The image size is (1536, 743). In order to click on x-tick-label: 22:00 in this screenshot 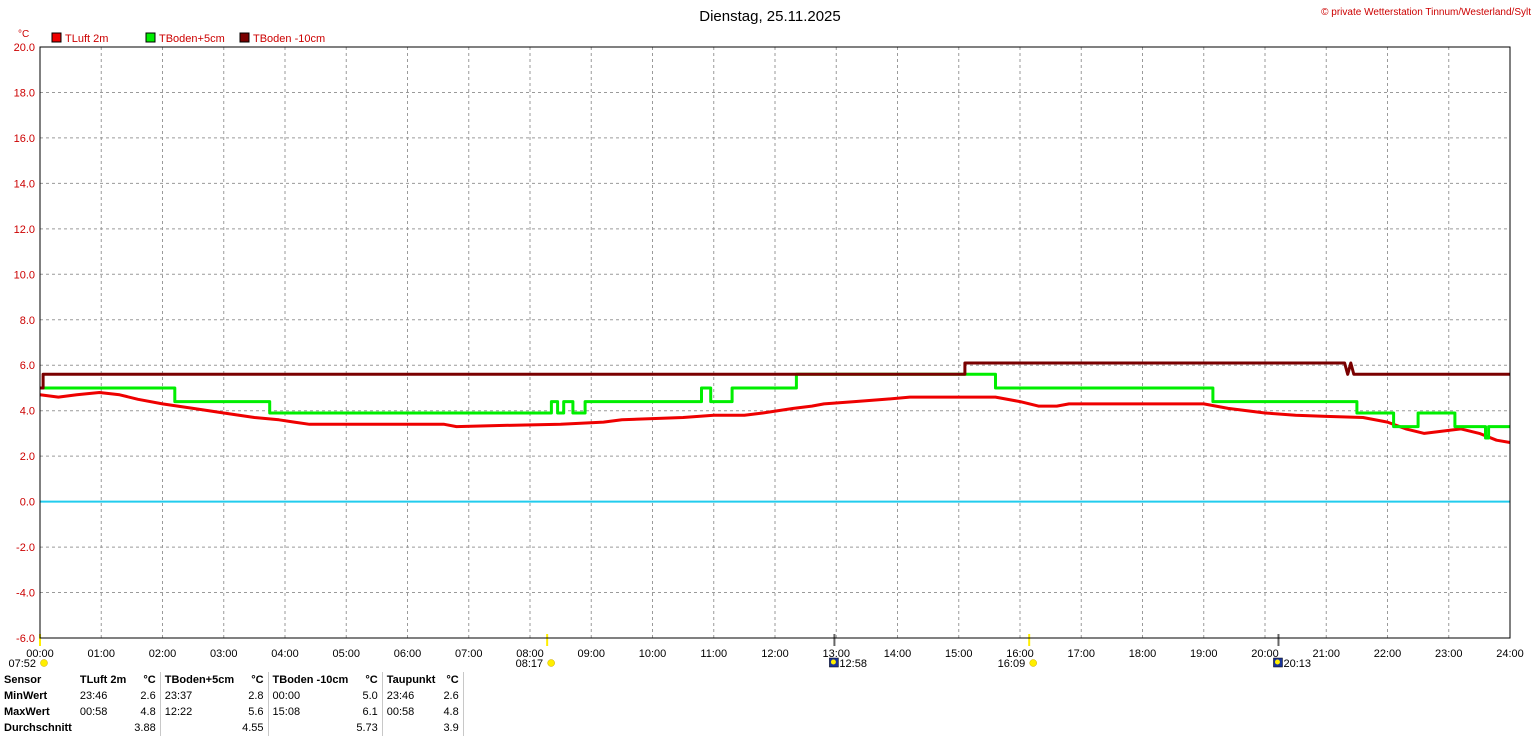, I will do `click(1388, 654)`.